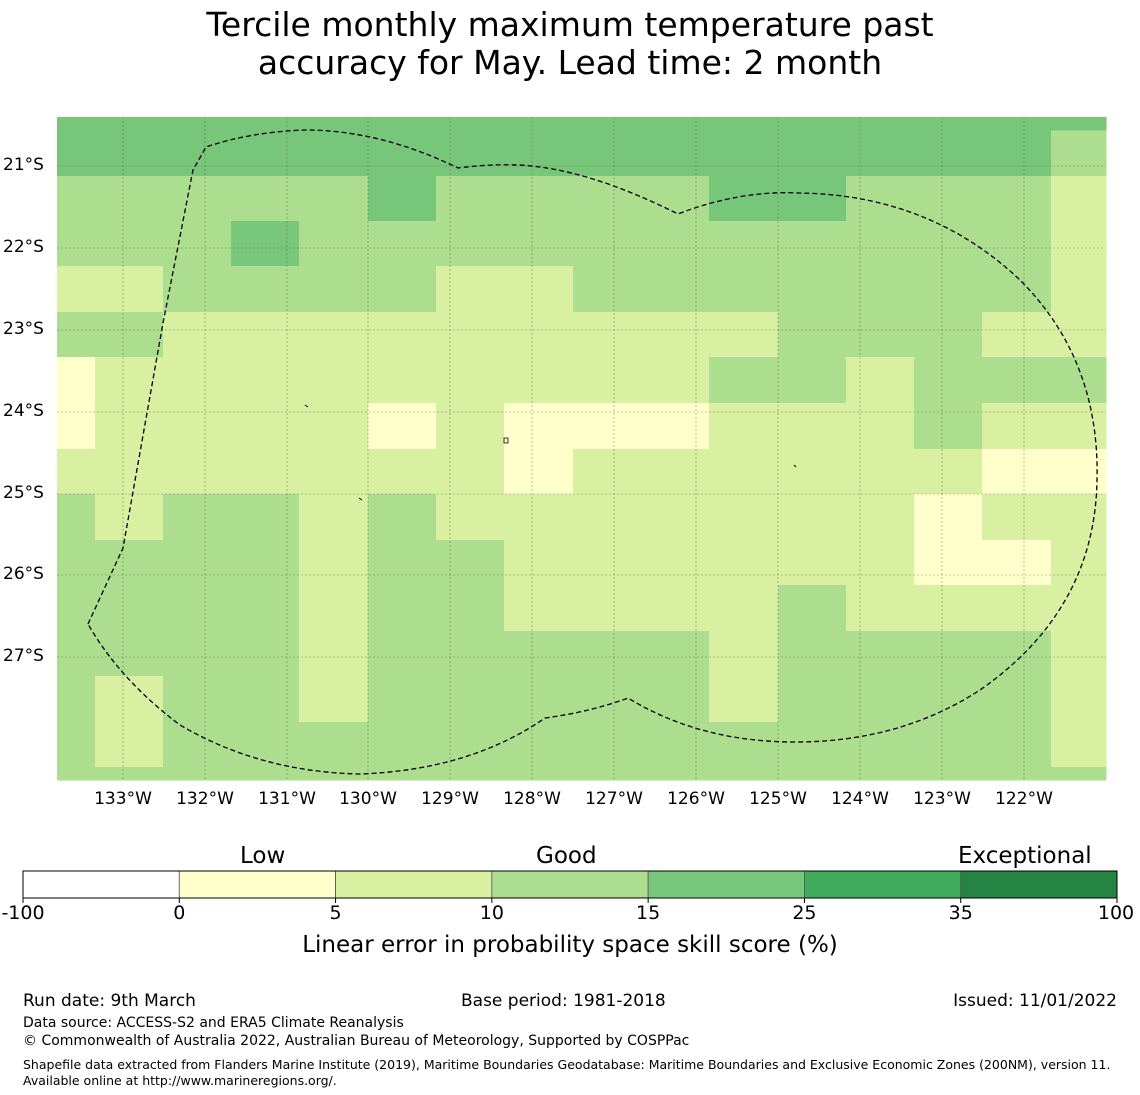  Describe the element at coordinates (883, 884) in the screenshot. I see `colorbar-segment` at that location.